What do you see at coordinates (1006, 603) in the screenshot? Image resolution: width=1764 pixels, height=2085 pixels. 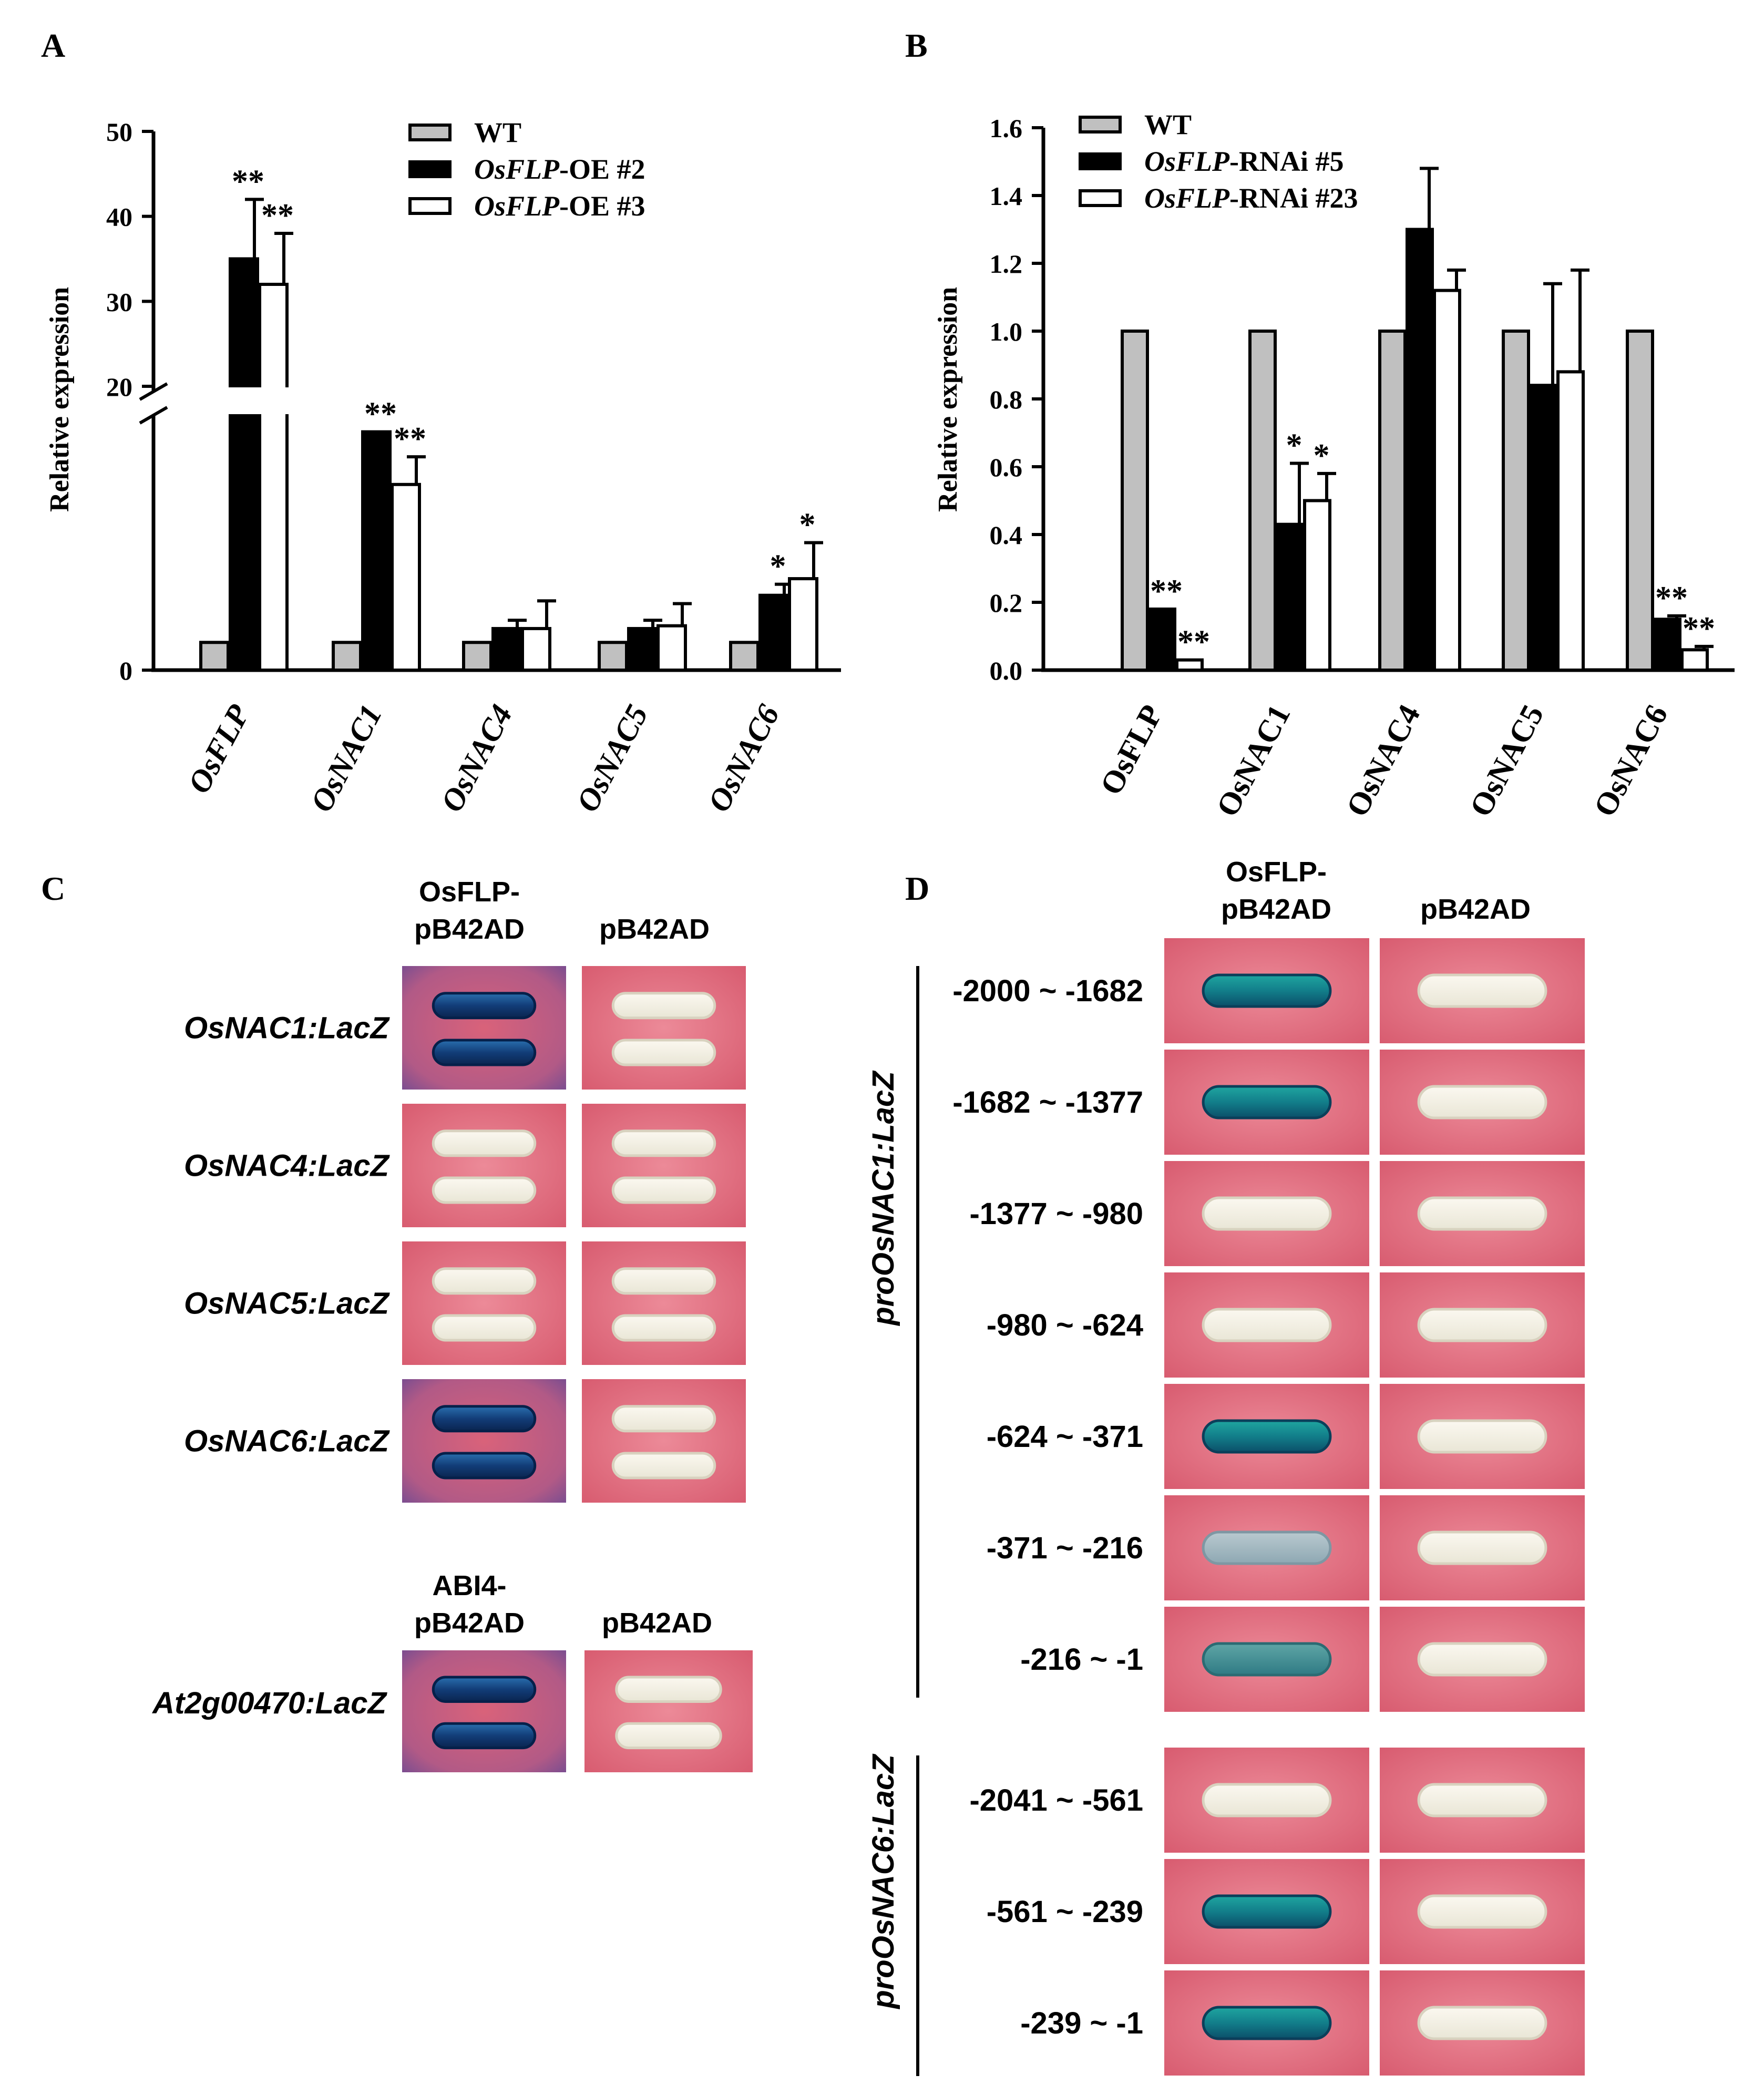 I see `b-ytick-label: 0.2` at bounding box center [1006, 603].